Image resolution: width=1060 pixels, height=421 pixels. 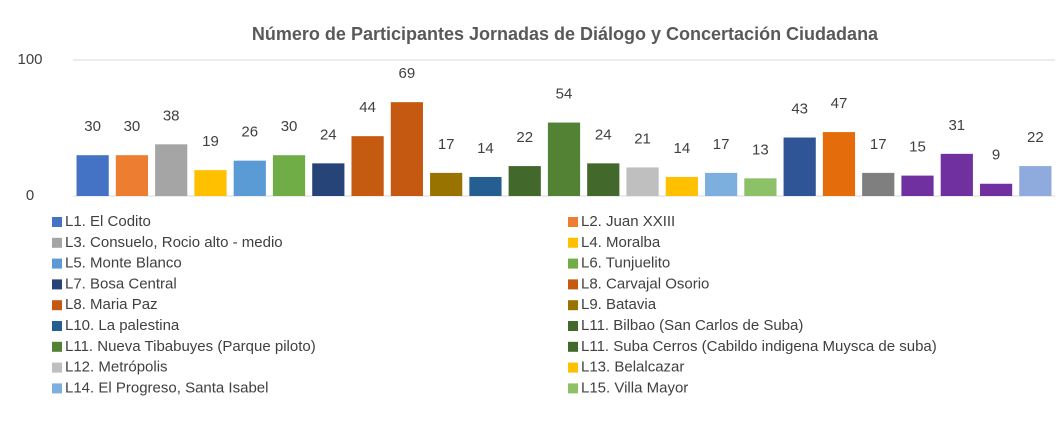 What do you see at coordinates (29, 59) in the screenshot?
I see `y-tick-label: 100` at bounding box center [29, 59].